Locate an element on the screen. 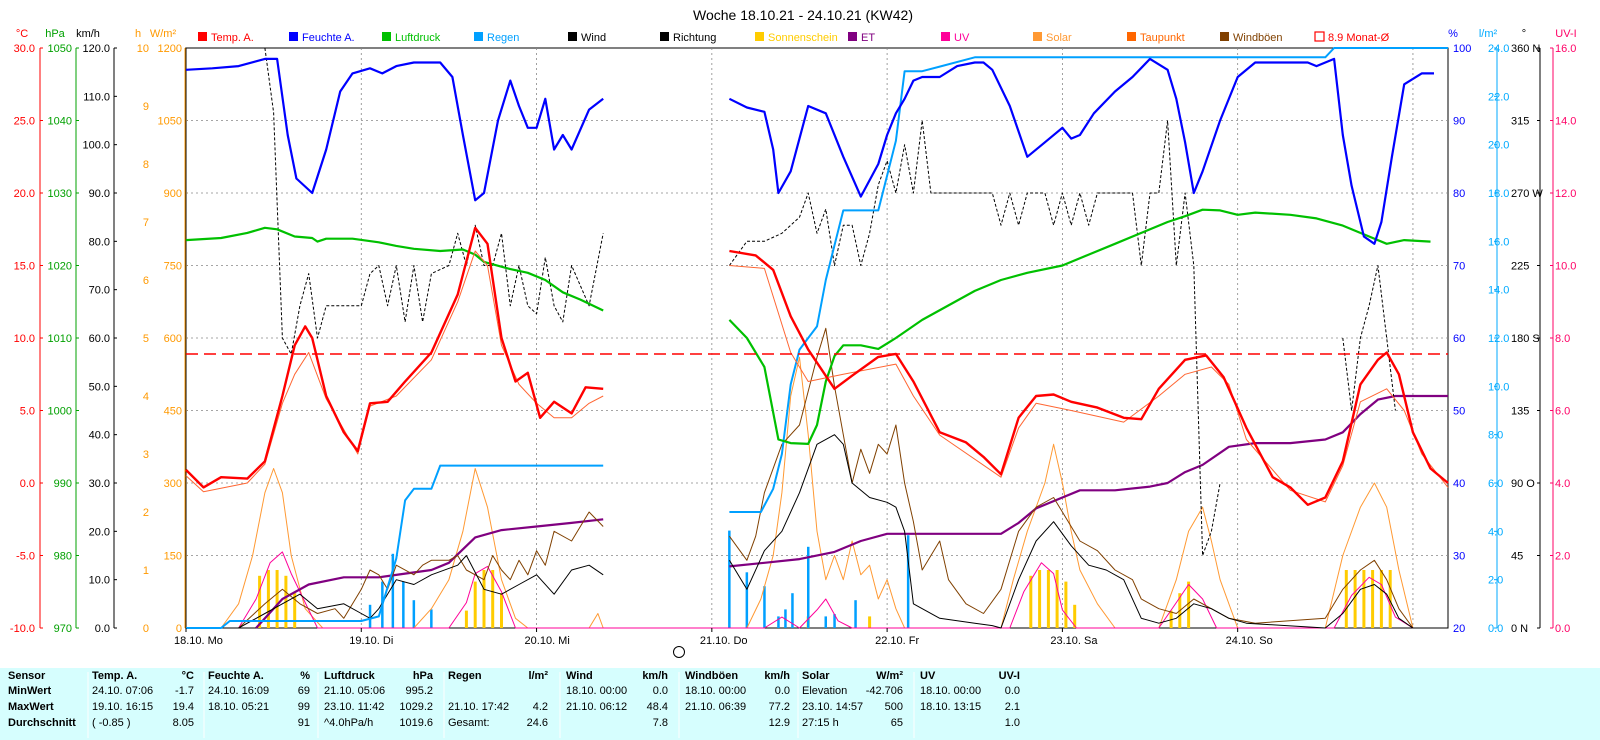  stats-uv-value: 0.0 is located at coordinates (1012, 691).